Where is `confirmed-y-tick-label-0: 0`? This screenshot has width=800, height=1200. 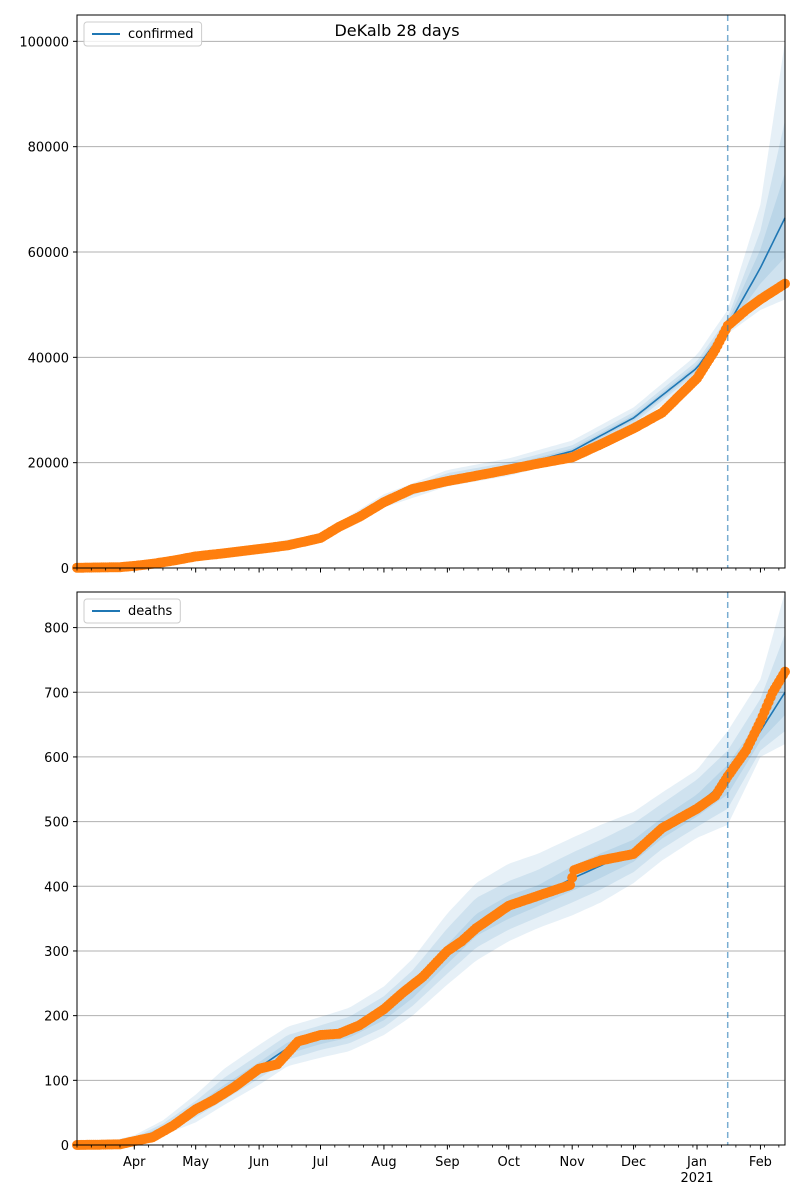
confirmed-y-tick-label-0: 0 is located at coordinates (65, 569).